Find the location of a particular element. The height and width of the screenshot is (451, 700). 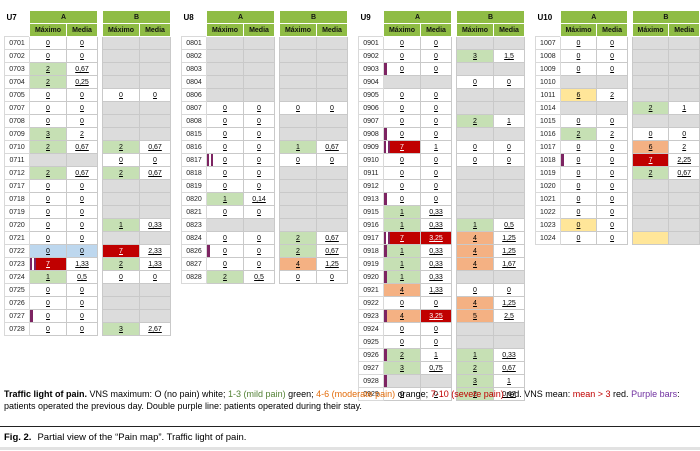

patient-id: 0710 is located at coordinates (17, 147).